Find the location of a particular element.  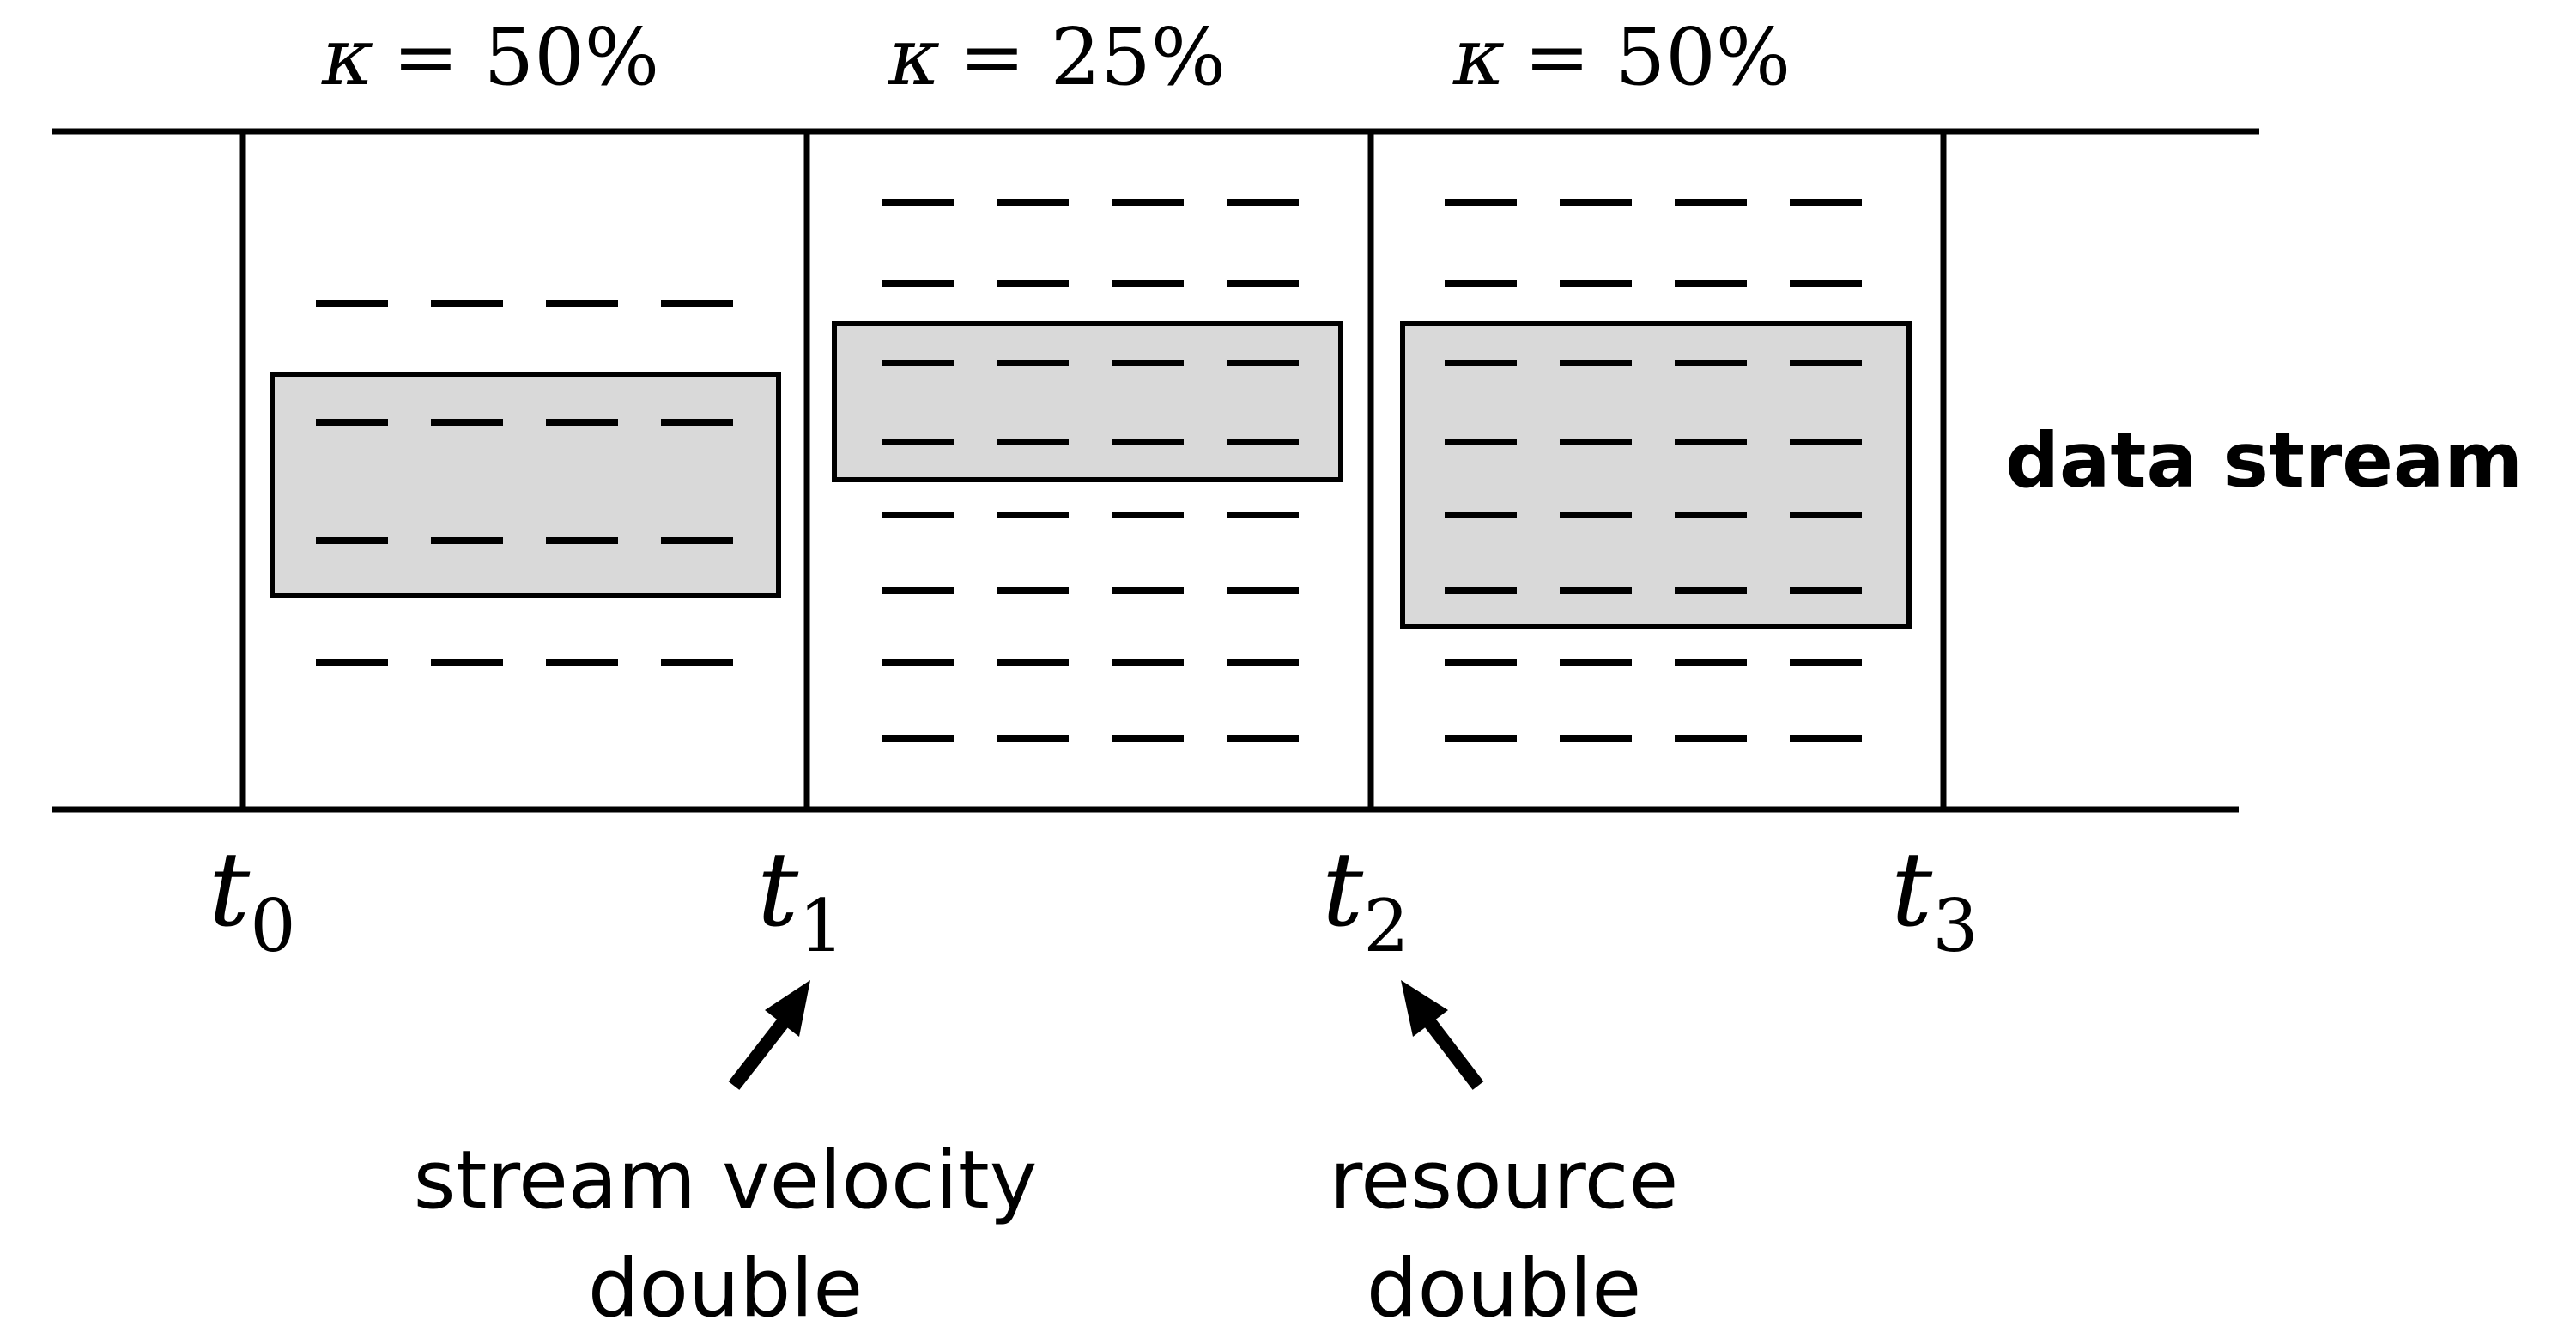

time-mark-t3: t3 is located at coordinates (1935, 899).